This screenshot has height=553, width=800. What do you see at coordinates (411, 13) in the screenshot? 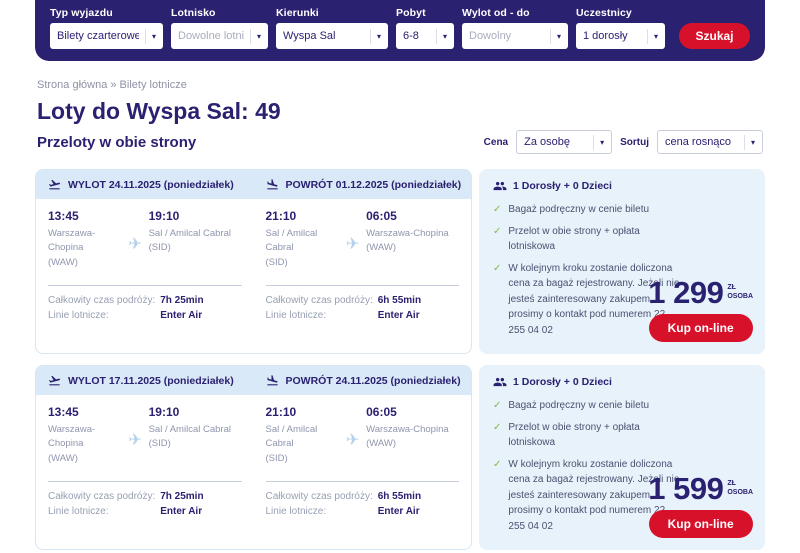
I see `filter-label: Pobyt` at bounding box center [411, 13].